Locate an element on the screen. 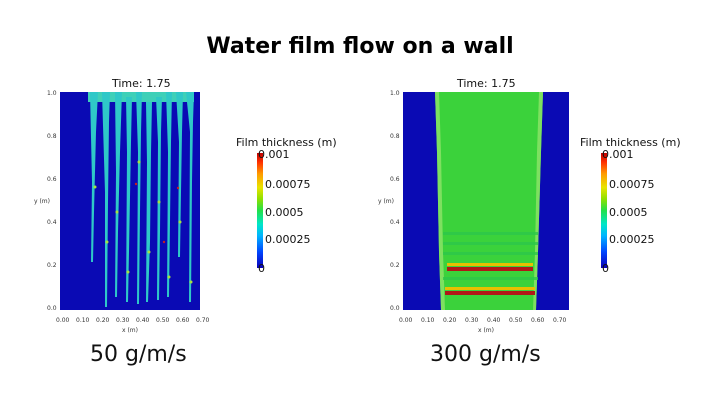 The image size is (720, 404). right-x-tick: 0.50 is located at coordinates (516, 320).